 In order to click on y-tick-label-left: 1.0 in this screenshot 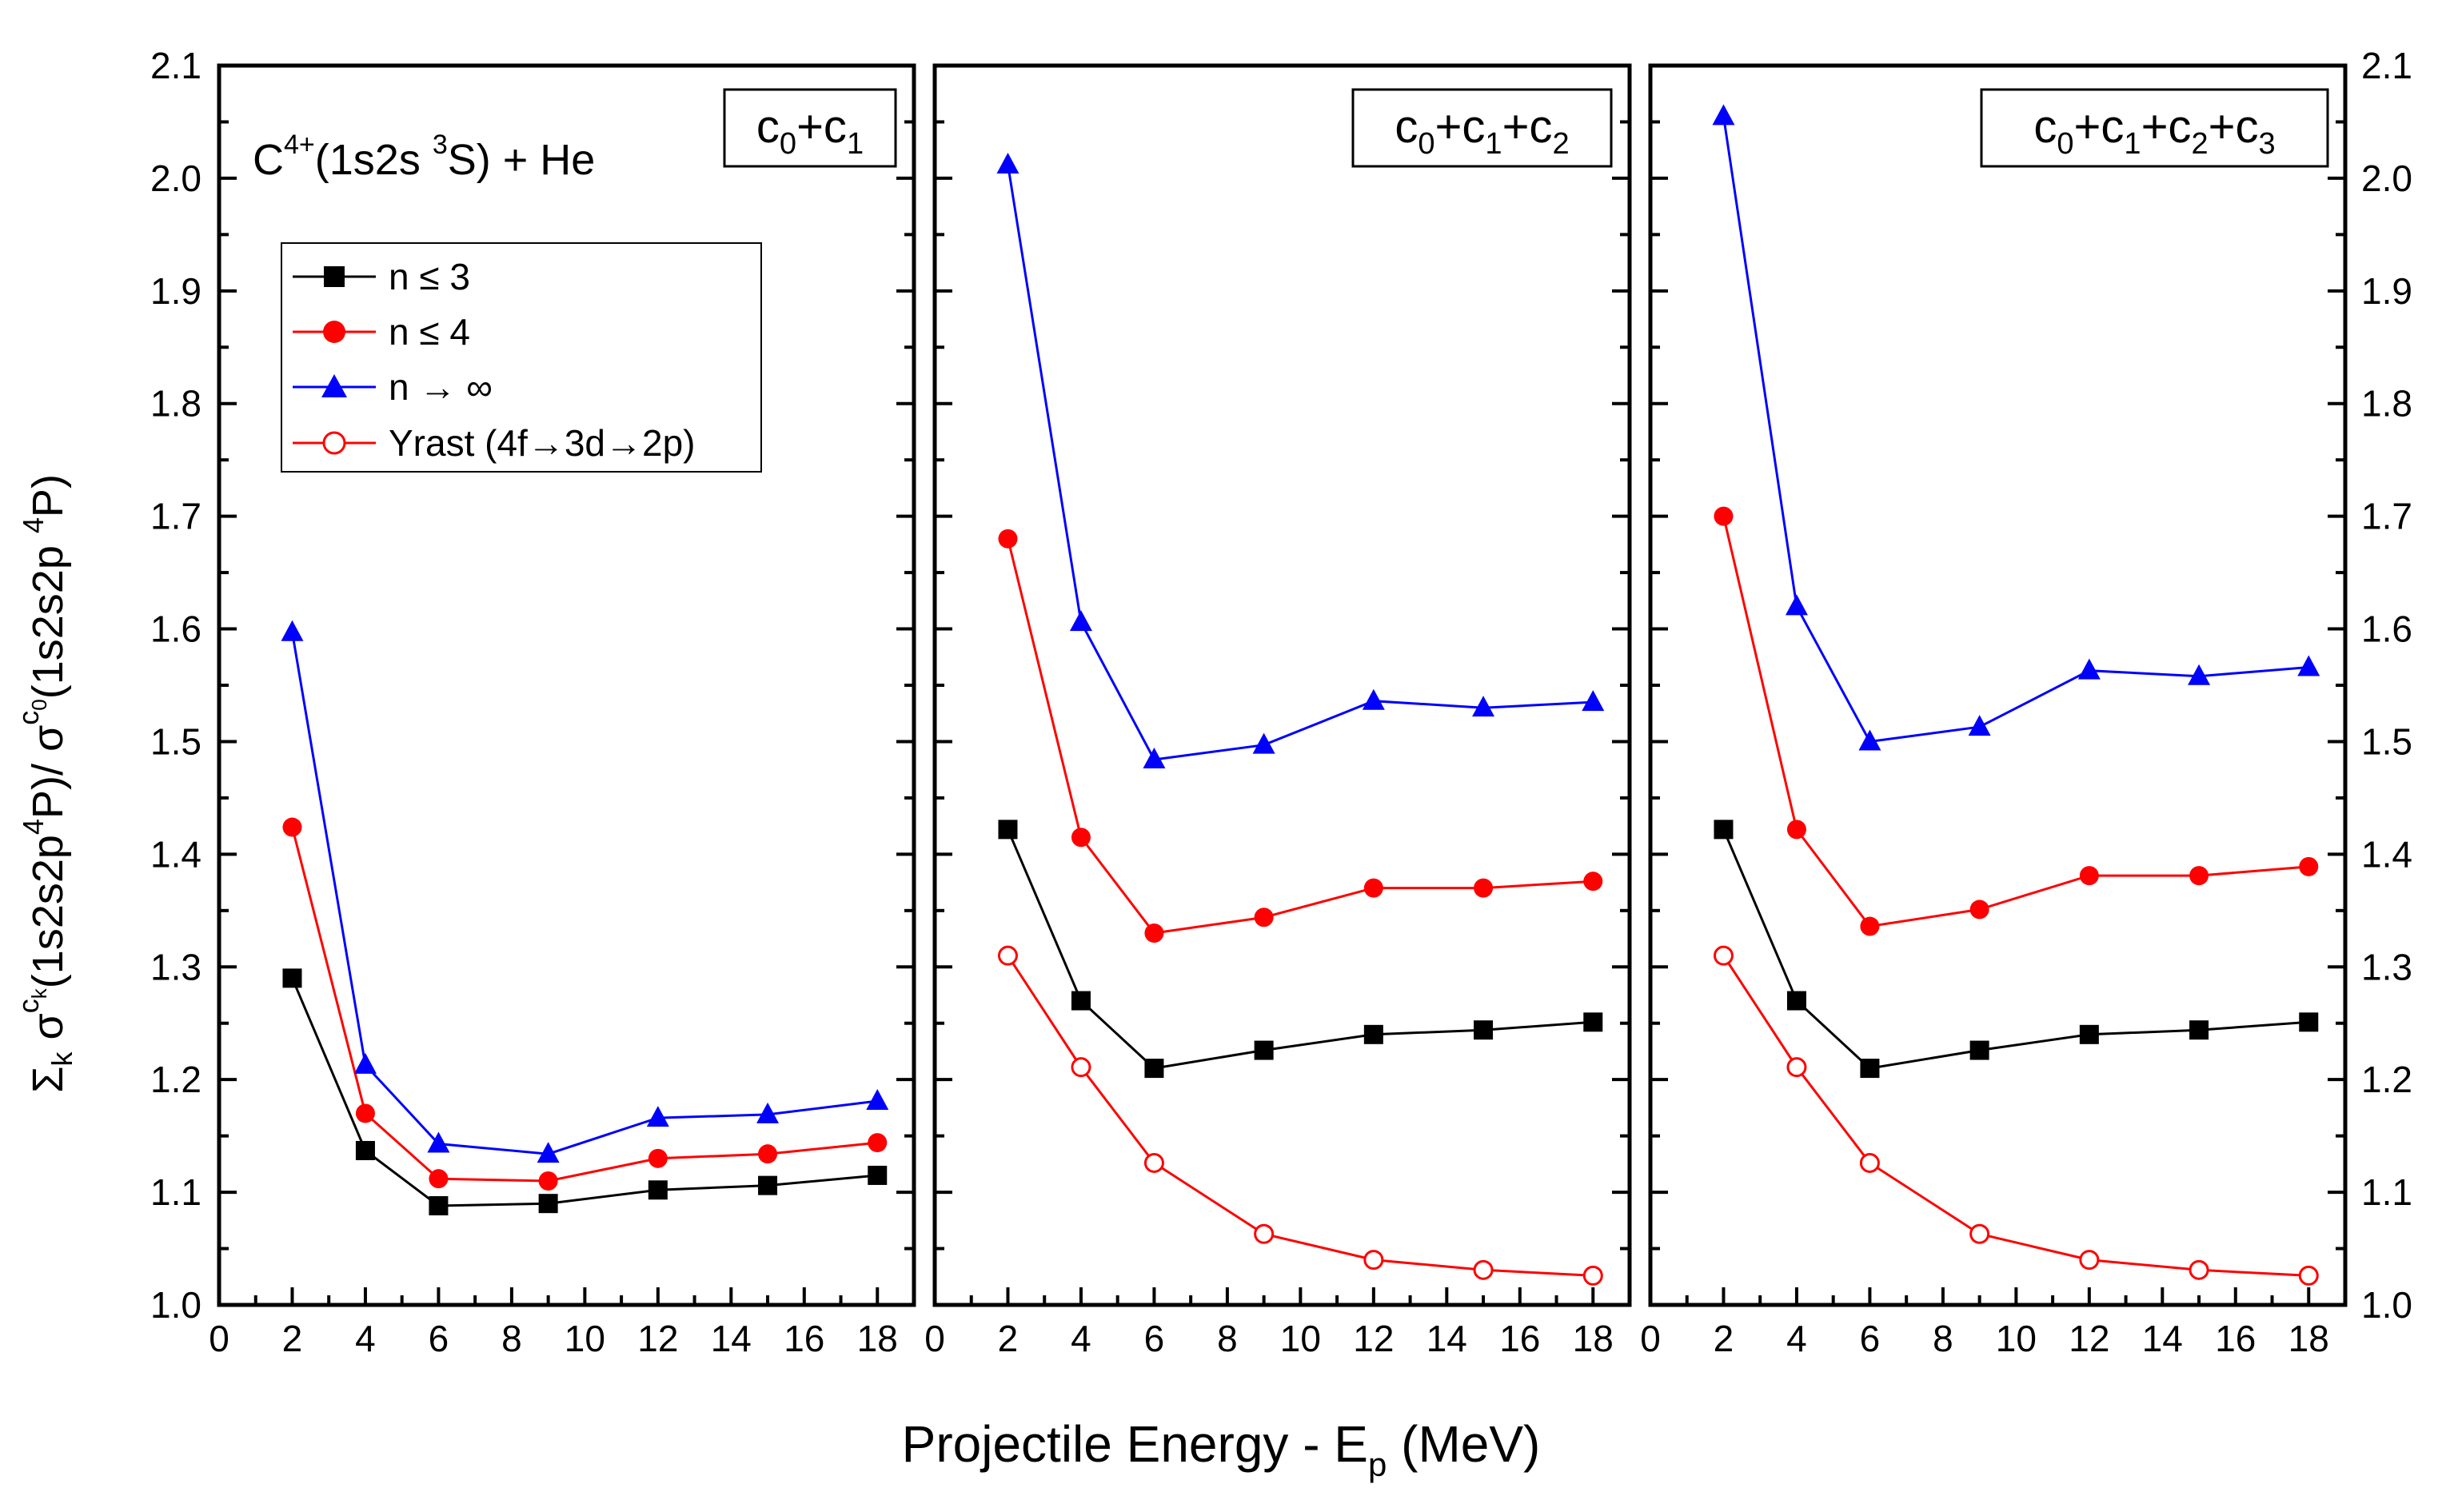, I will do `click(176, 1305)`.